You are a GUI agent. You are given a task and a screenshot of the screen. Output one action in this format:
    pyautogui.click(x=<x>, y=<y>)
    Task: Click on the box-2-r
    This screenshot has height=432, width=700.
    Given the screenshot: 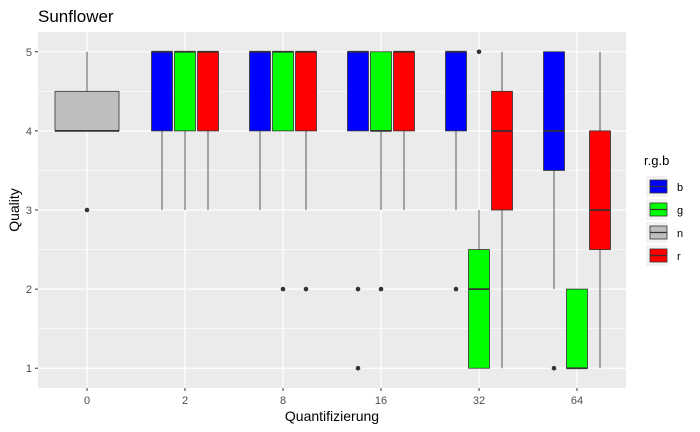 What is the action you would take?
    pyautogui.click(x=208, y=130)
    